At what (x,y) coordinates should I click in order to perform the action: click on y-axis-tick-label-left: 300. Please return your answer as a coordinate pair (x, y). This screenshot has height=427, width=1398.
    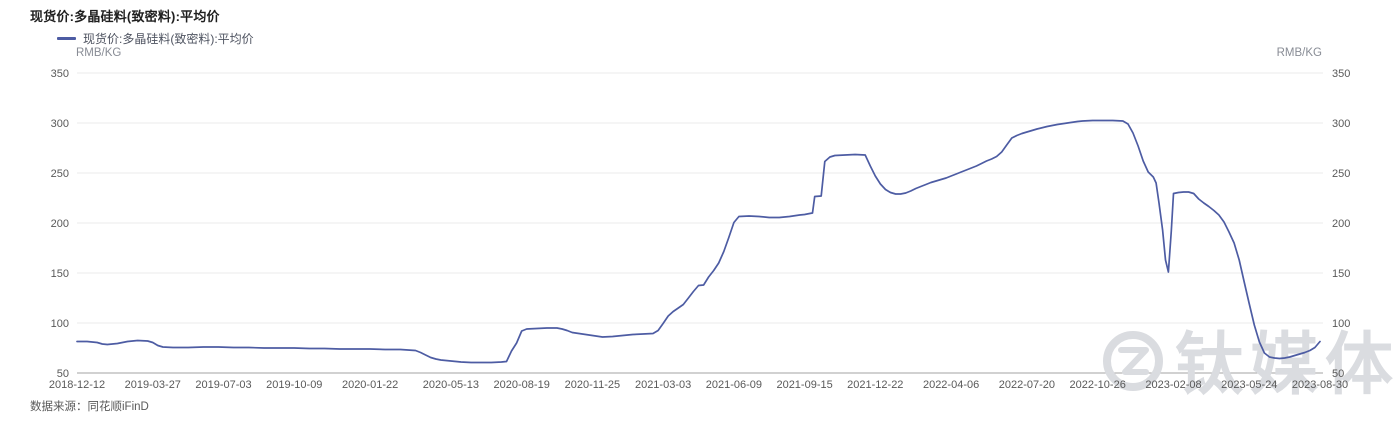
    Looking at the image, I should click on (60, 124).